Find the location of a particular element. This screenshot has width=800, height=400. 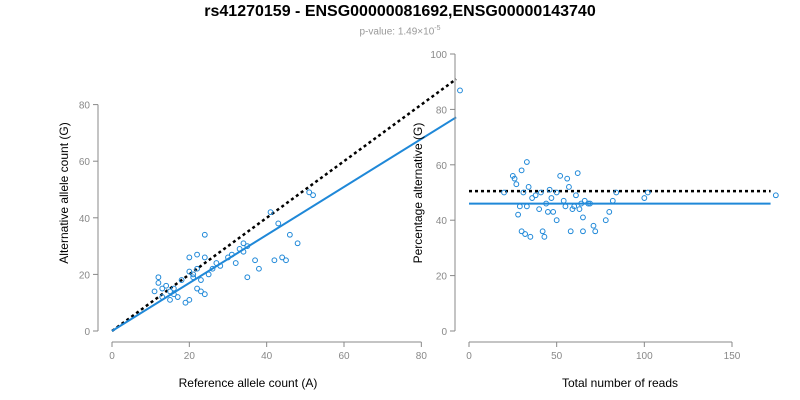

p-value-text: p-value: 1.49×10 is located at coordinates (397, 32).